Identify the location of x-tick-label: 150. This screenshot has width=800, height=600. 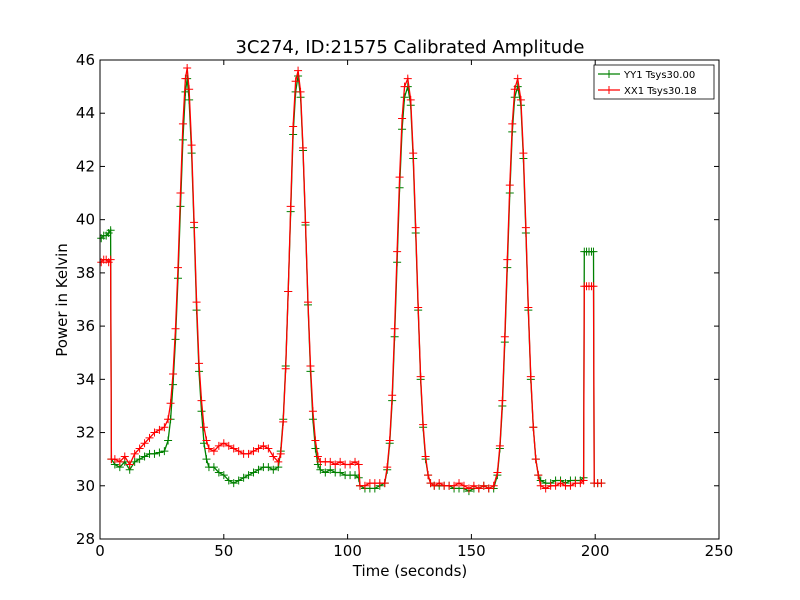
(471, 551).